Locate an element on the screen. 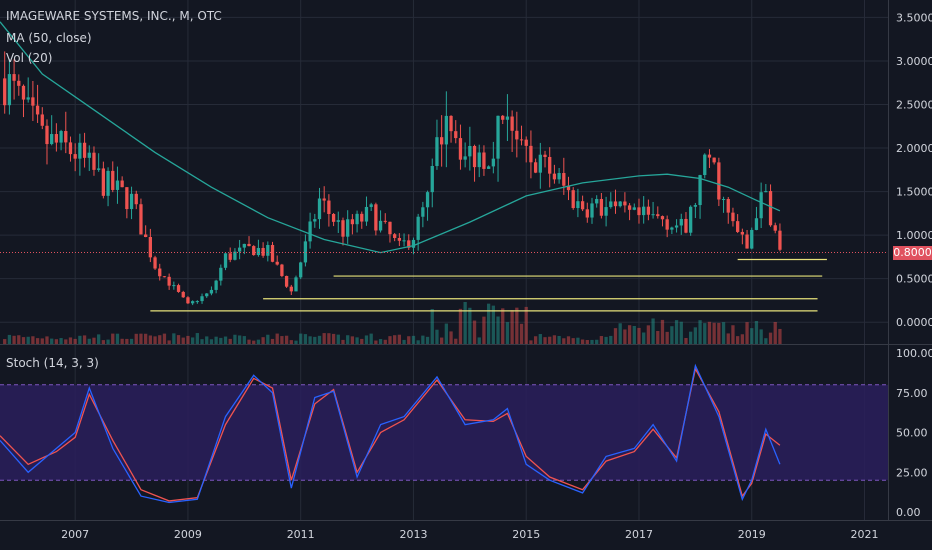 This screenshot has height=550, width=932. stoch-legend: Stoch (14, 3, 3) is located at coordinates (52, 363).